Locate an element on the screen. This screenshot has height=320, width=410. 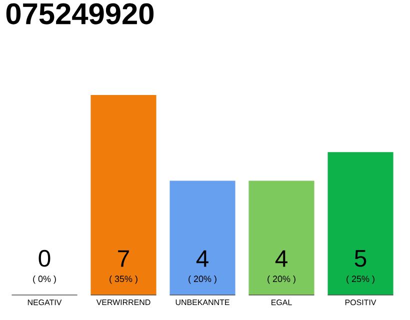
data-label: 5 is located at coordinates (360, 258).